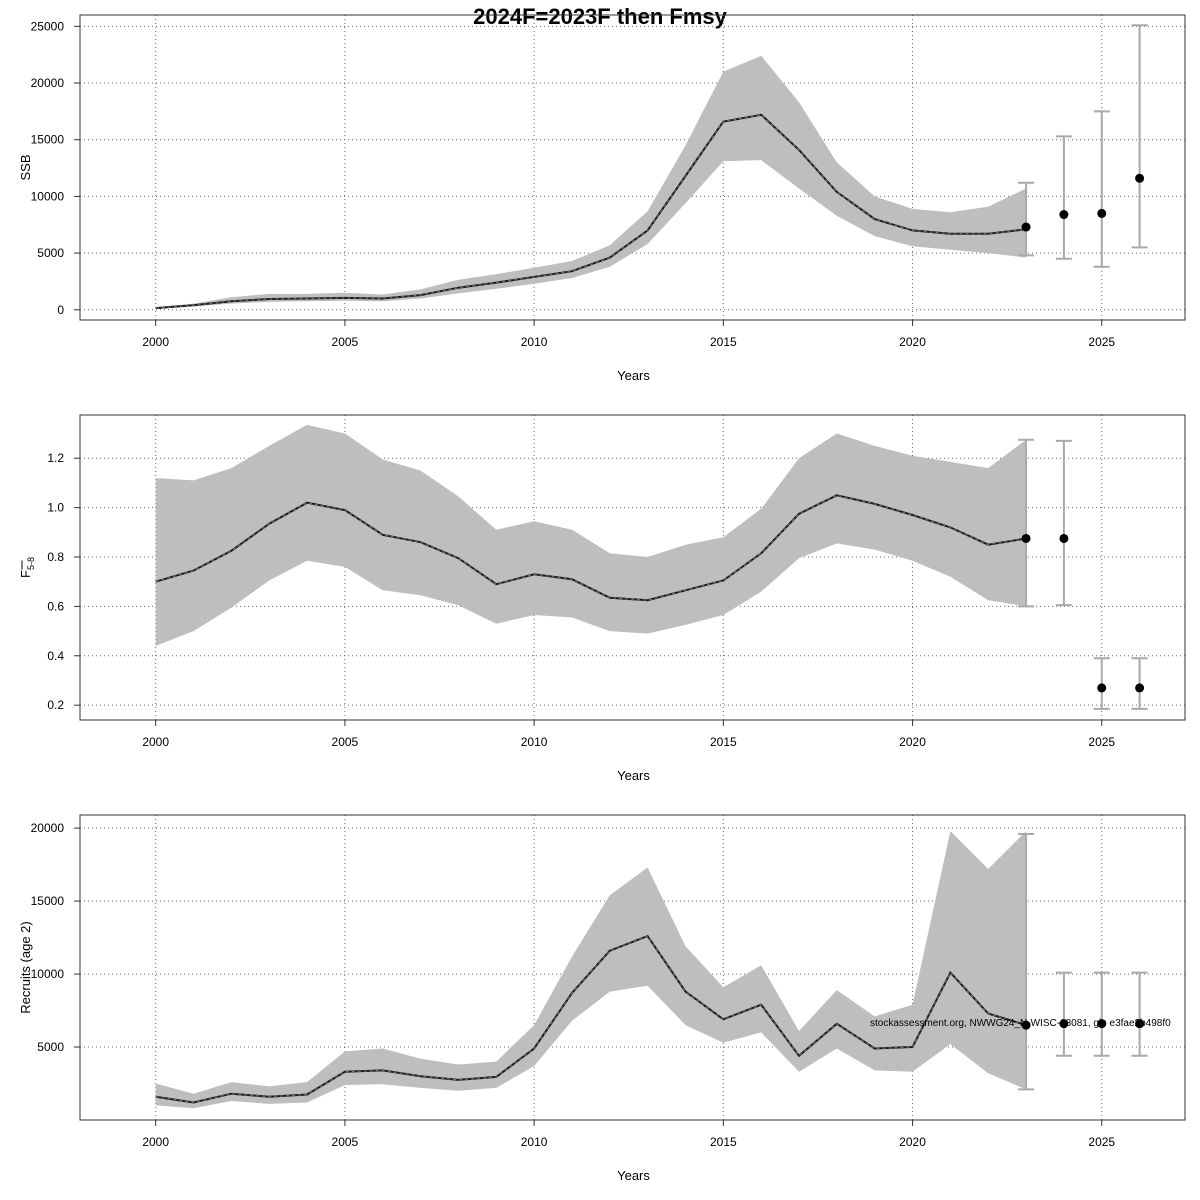 The image size is (1200, 1200). Describe the element at coordinates (55, 508) in the screenshot. I see `y-tick-label: 1.0` at that location.